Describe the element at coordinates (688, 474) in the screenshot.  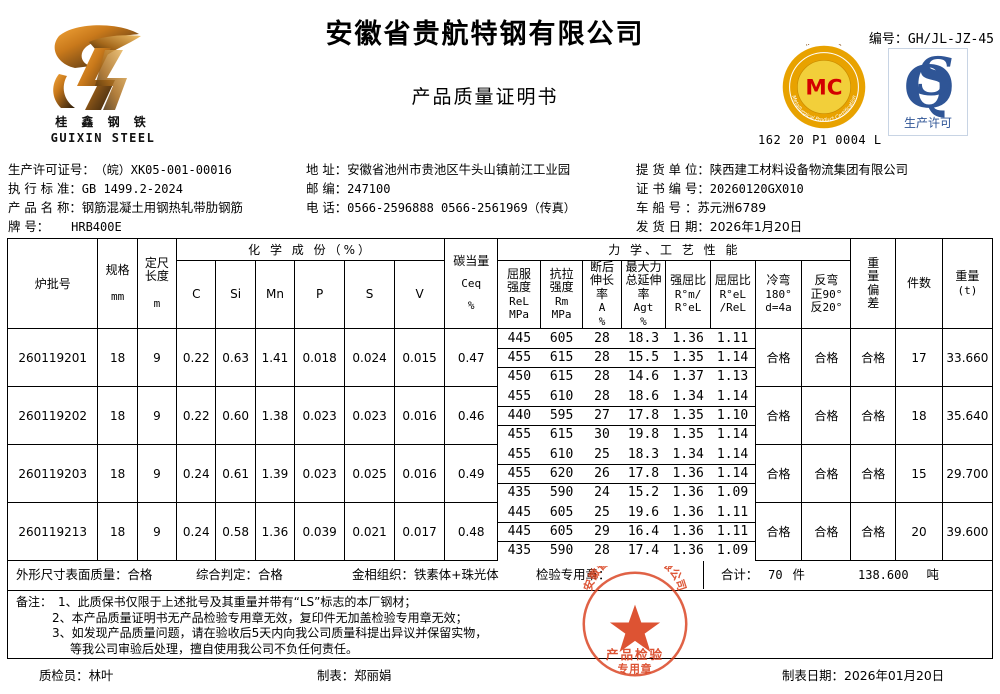
I see `cell-mech-ratio-rm: 1.34 1.36 1.36` at that location.